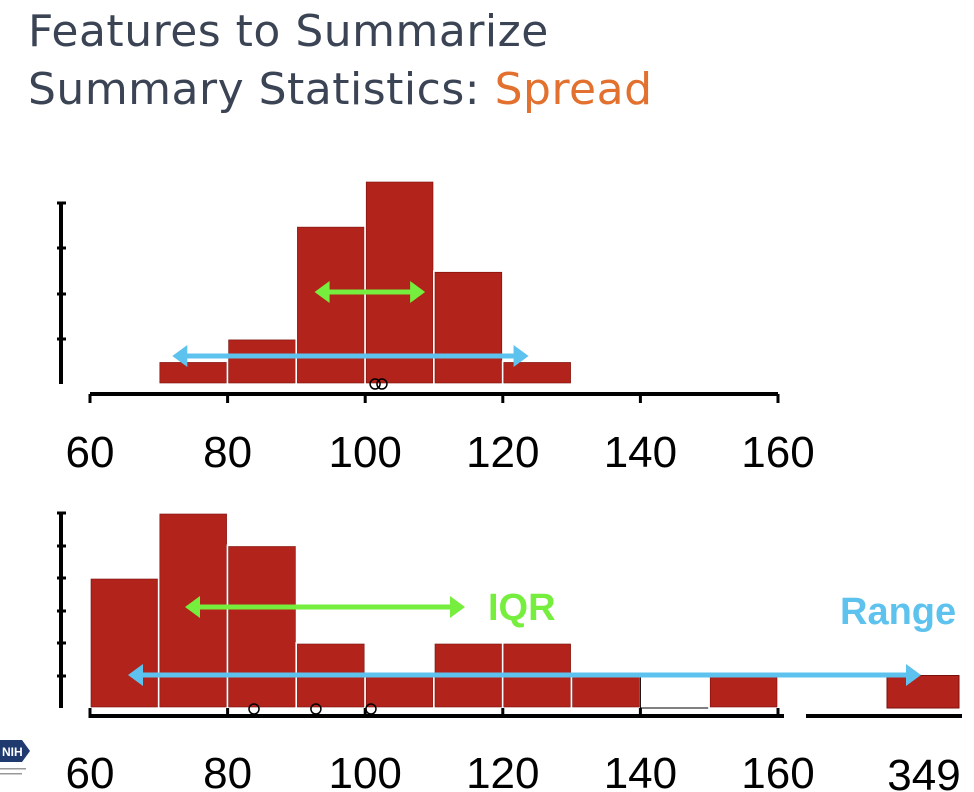 This screenshot has width=974, height=792. I want to click on iqr-label: IQR, so click(522, 608).